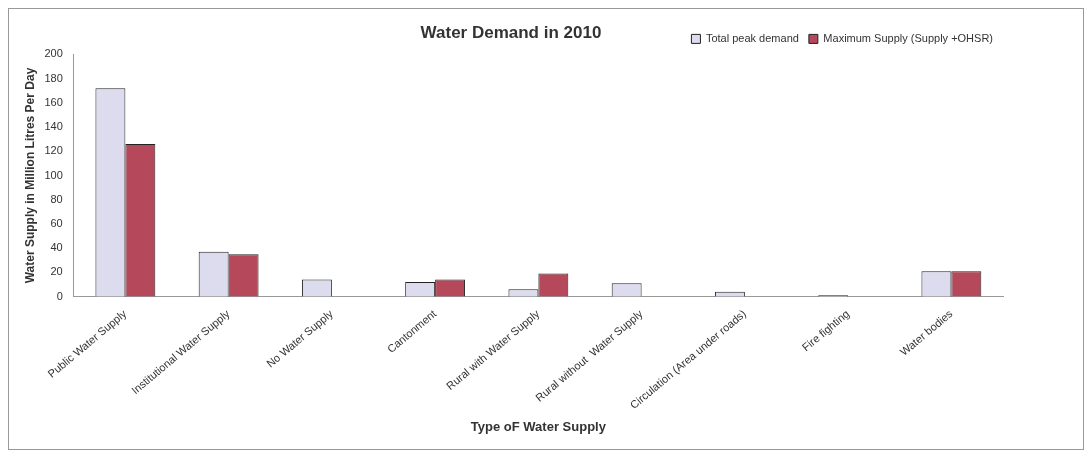  What do you see at coordinates (59, 295) in the screenshot?
I see `y-tick-label: 0` at bounding box center [59, 295].